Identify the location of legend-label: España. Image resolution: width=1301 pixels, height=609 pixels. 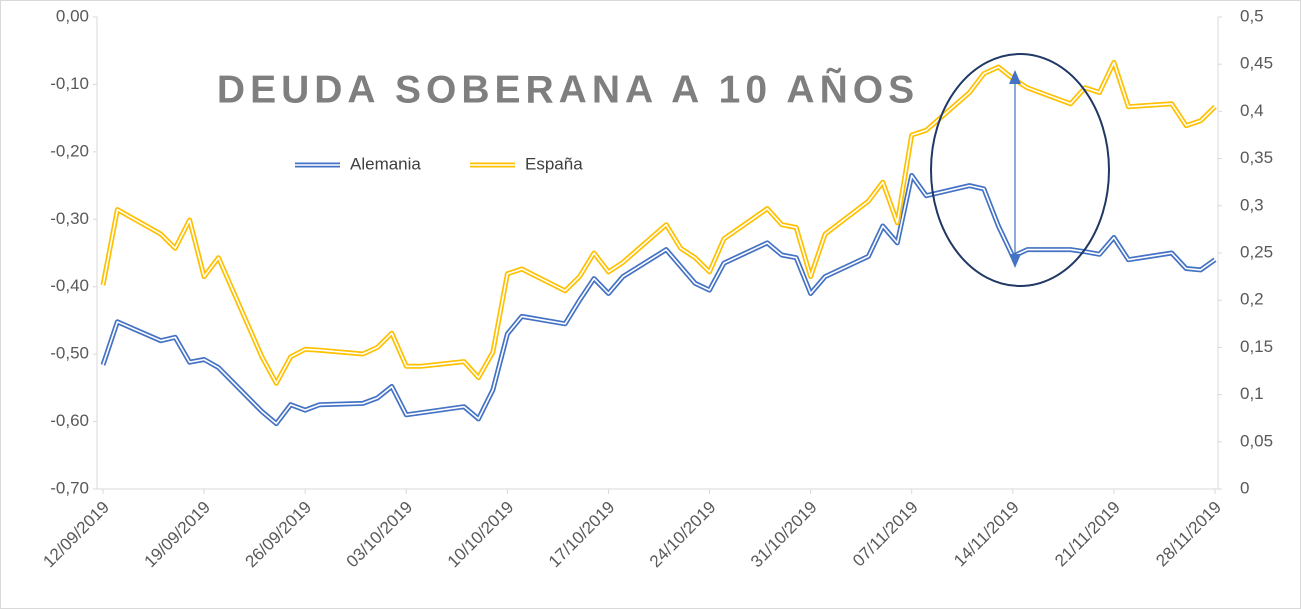
(554, 163).